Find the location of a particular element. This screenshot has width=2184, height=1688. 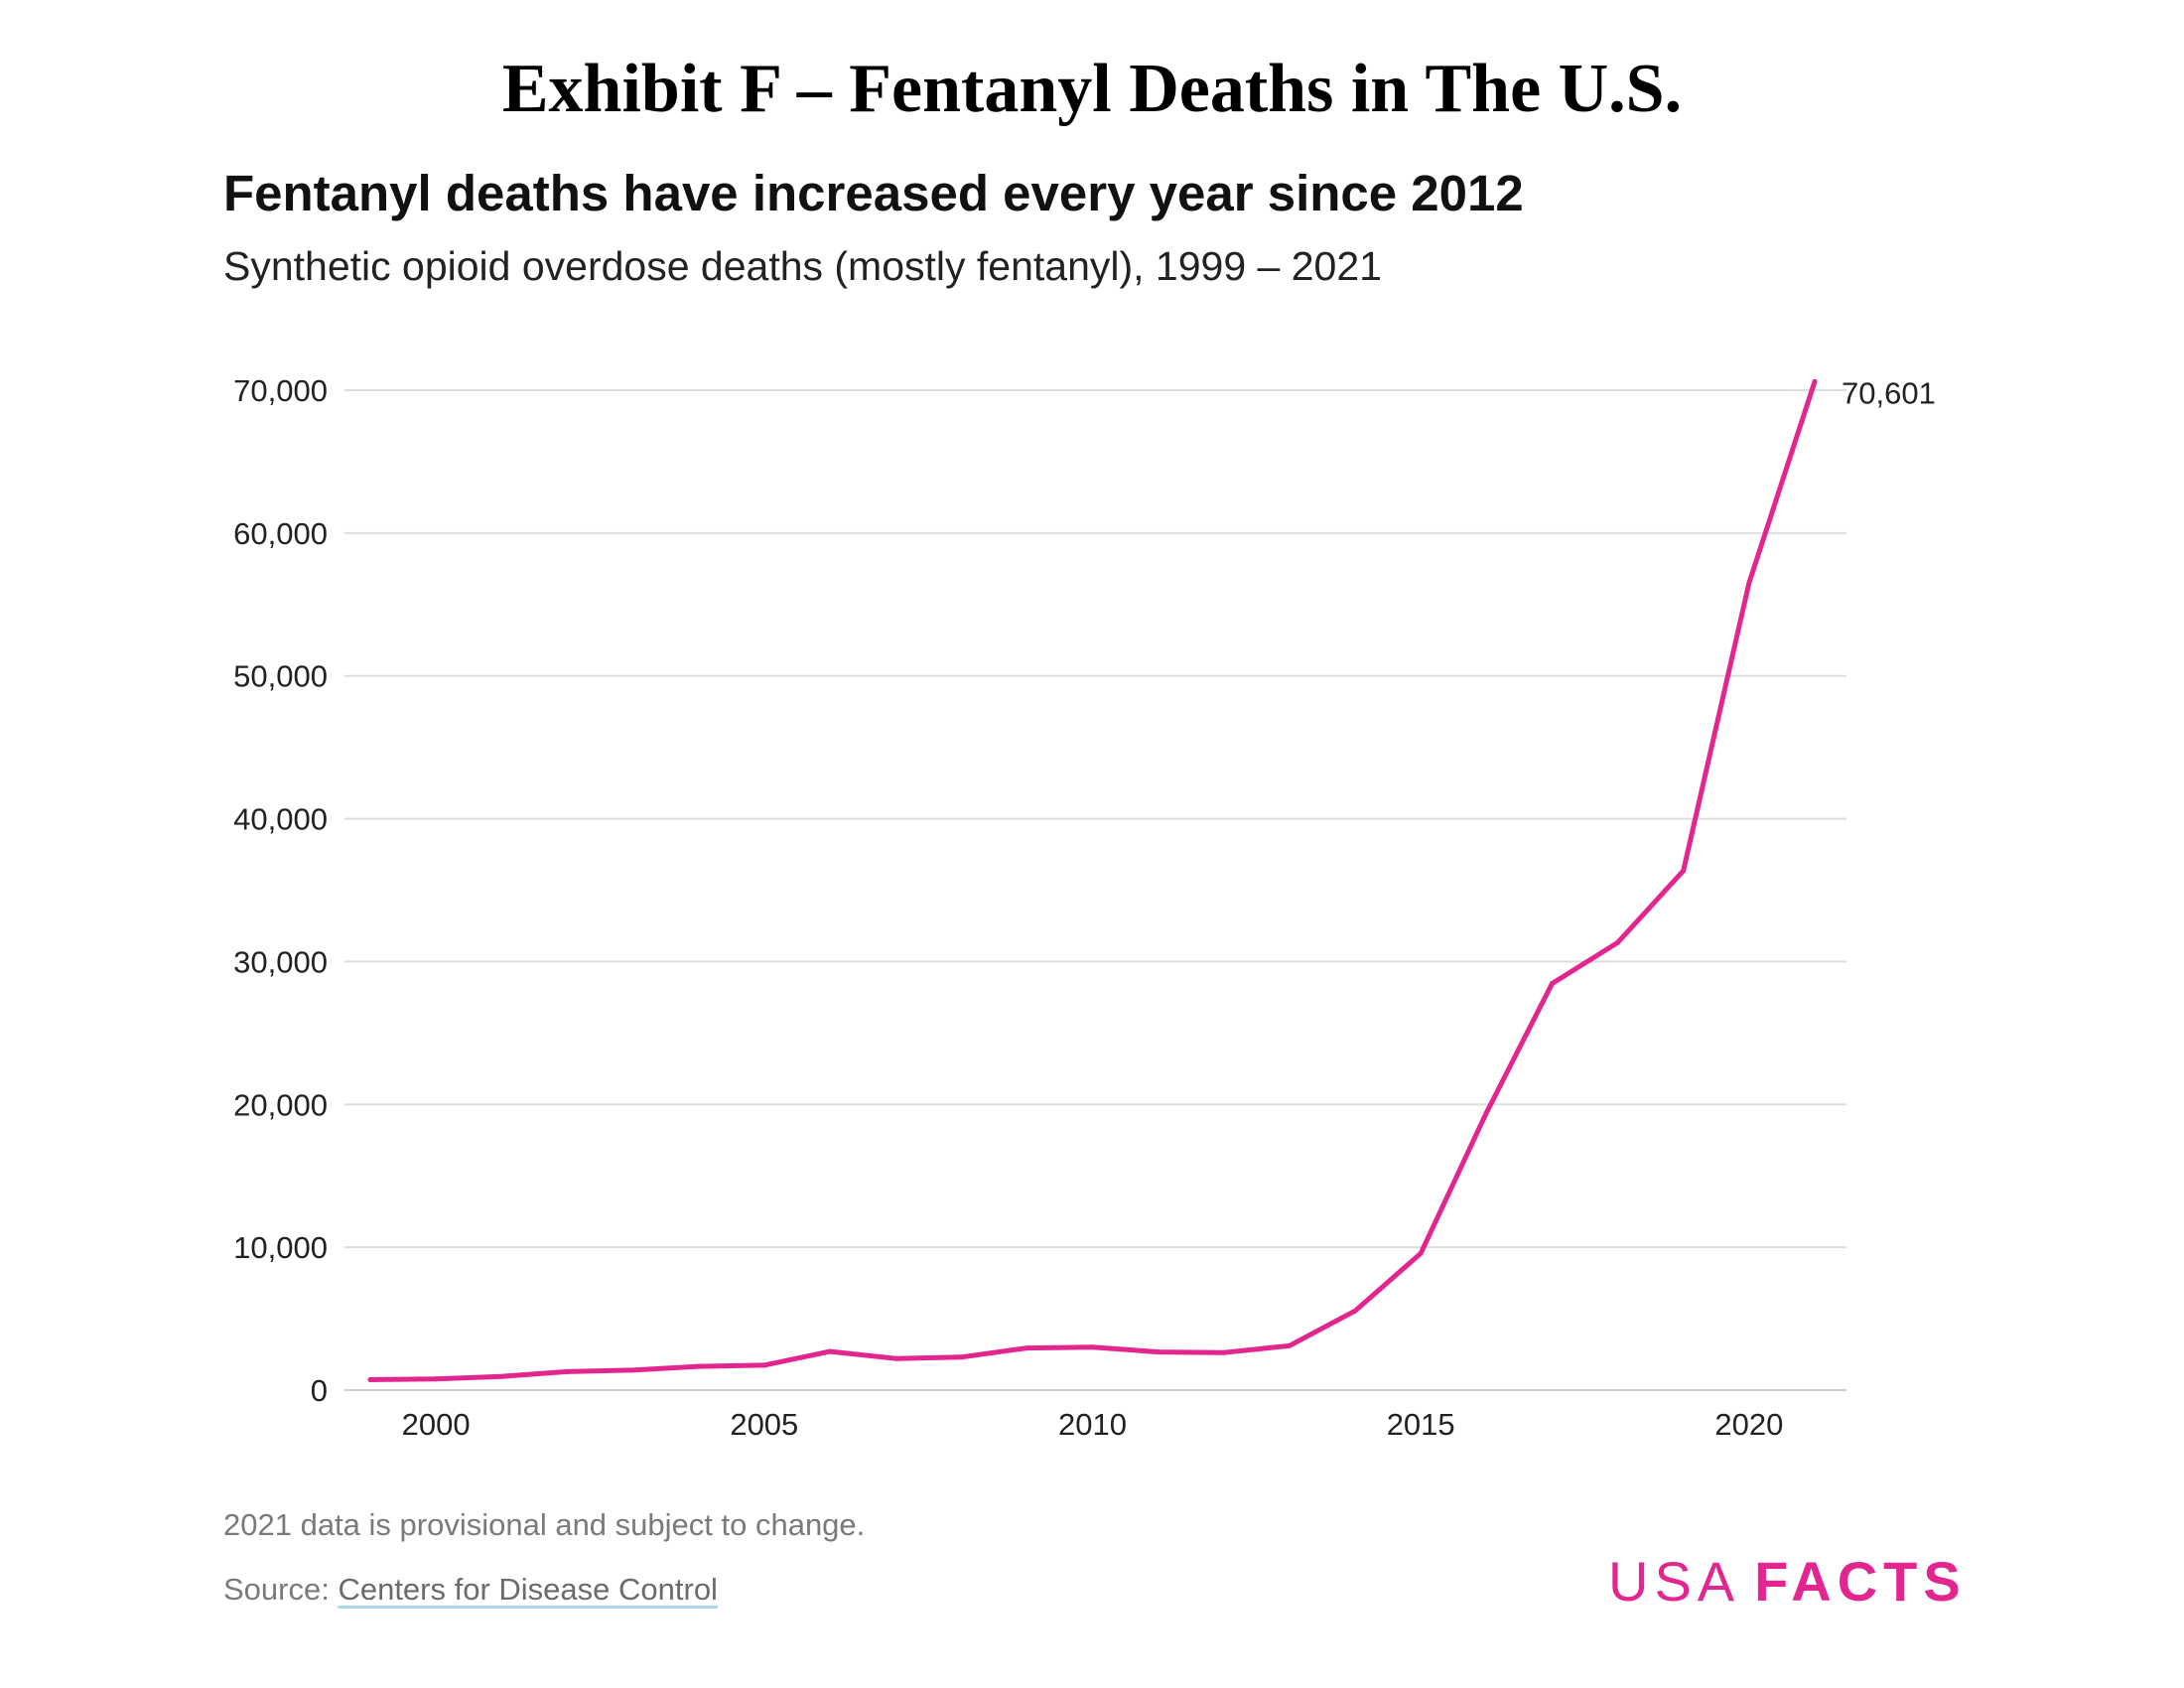

y-tick-label: 70,000 is located at coordinates (280, 390).